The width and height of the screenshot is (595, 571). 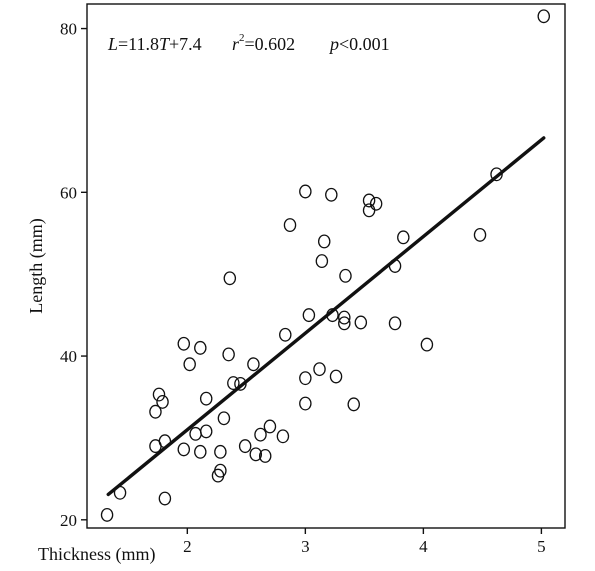 I want to click on y-tick-label: 40, so click(x=68, y=356).